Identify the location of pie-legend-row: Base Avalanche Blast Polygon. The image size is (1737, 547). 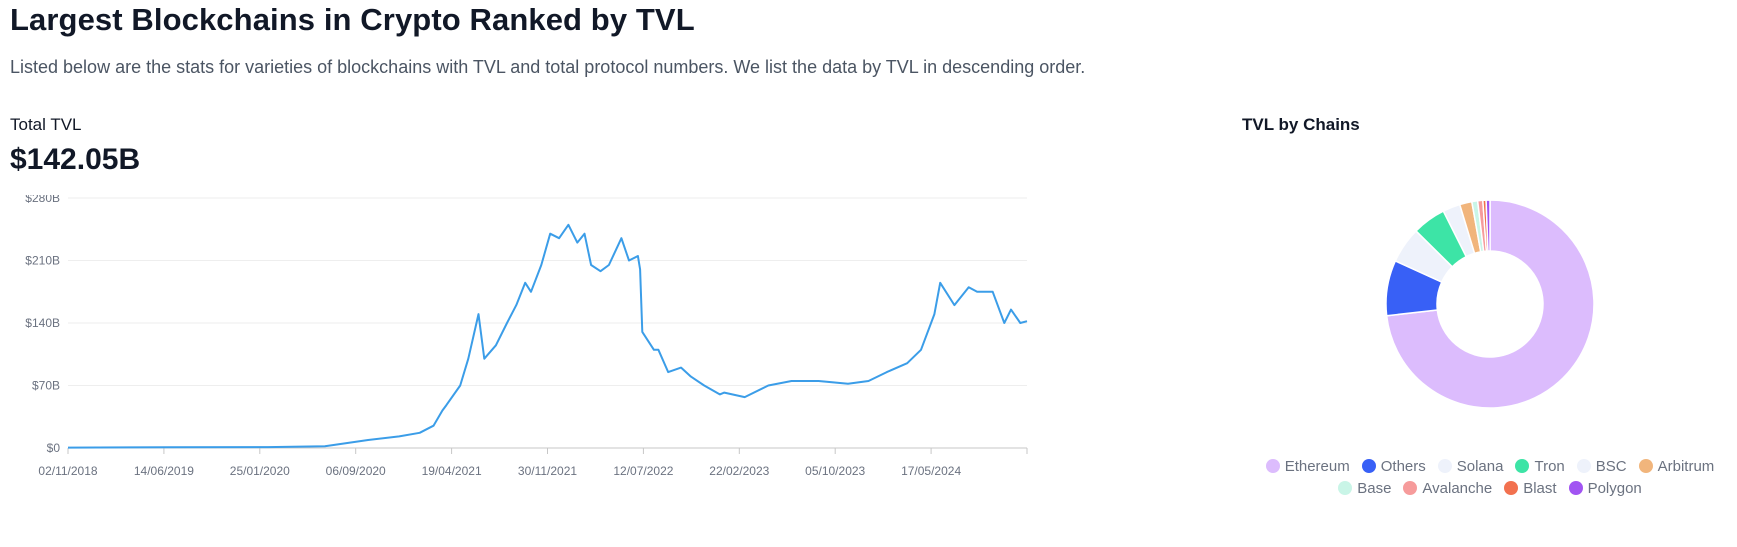
(1490, 488).